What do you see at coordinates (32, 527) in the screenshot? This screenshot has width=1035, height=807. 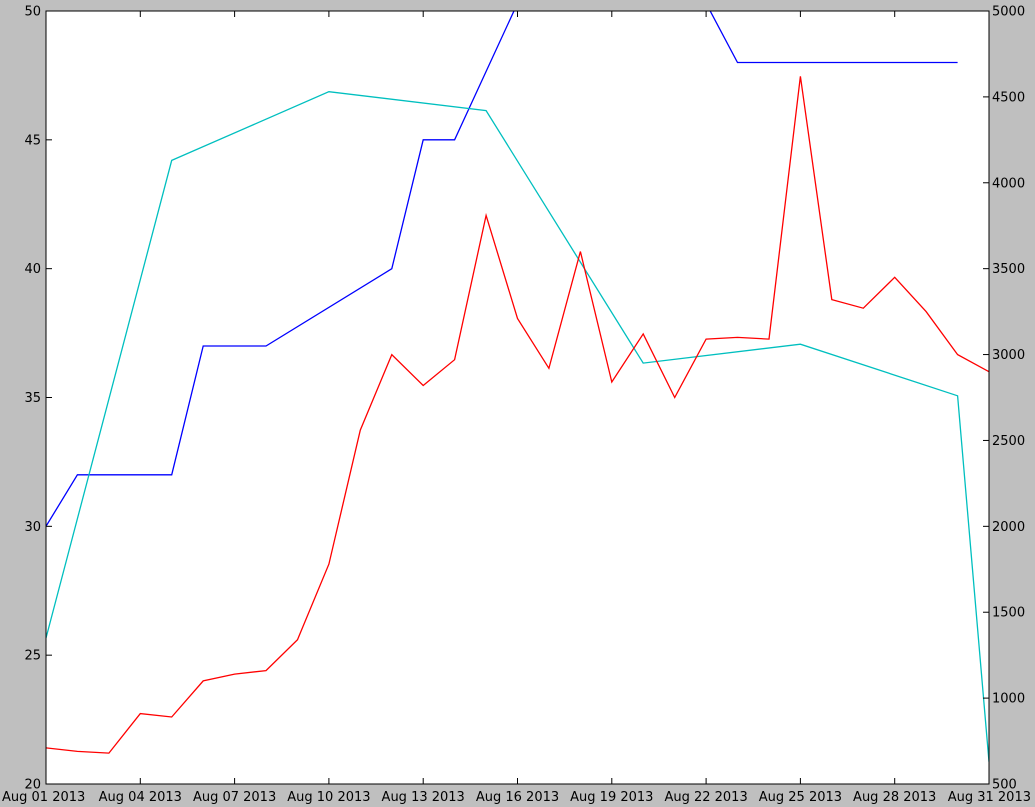 I see `y-left-tick-label: 30` at bounding box center [32, 527].